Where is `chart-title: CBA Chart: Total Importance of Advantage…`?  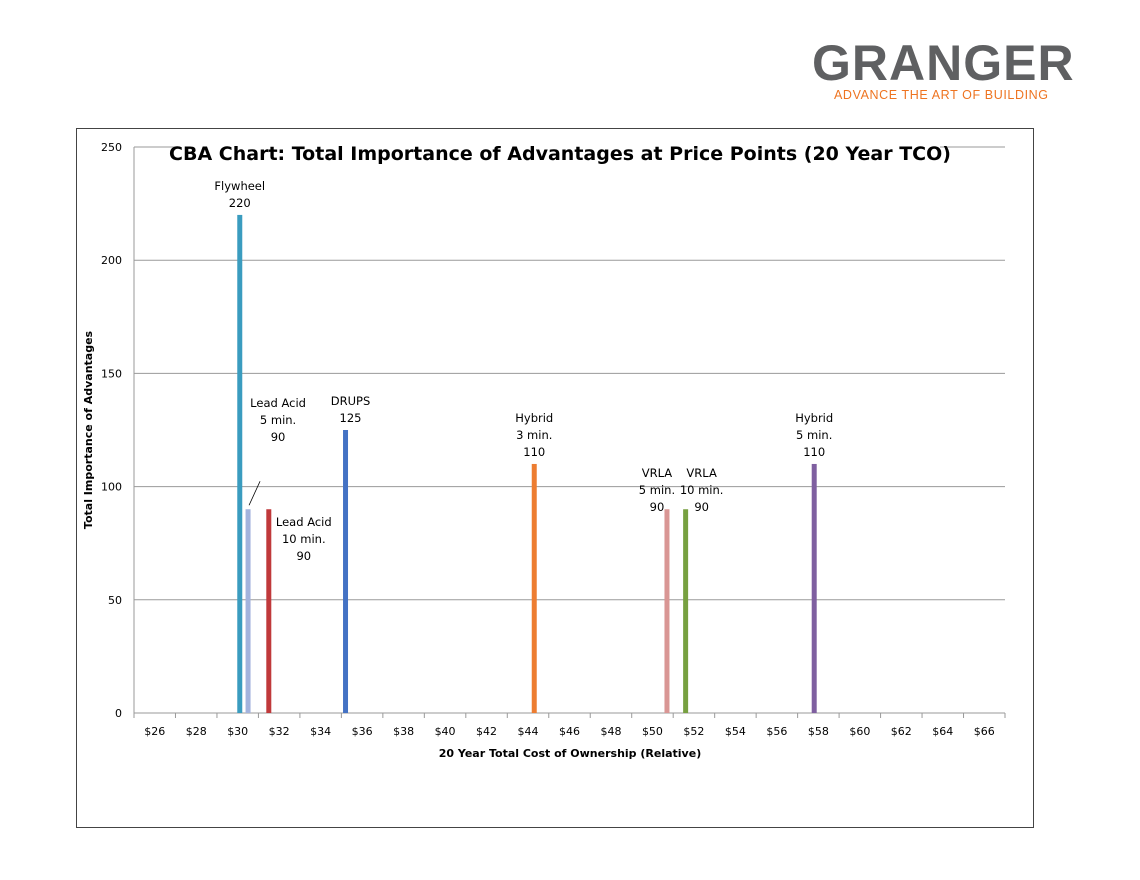 chart-title: CBA Chart: Total Importance of Advantage… is located at coordinates (560, 154).